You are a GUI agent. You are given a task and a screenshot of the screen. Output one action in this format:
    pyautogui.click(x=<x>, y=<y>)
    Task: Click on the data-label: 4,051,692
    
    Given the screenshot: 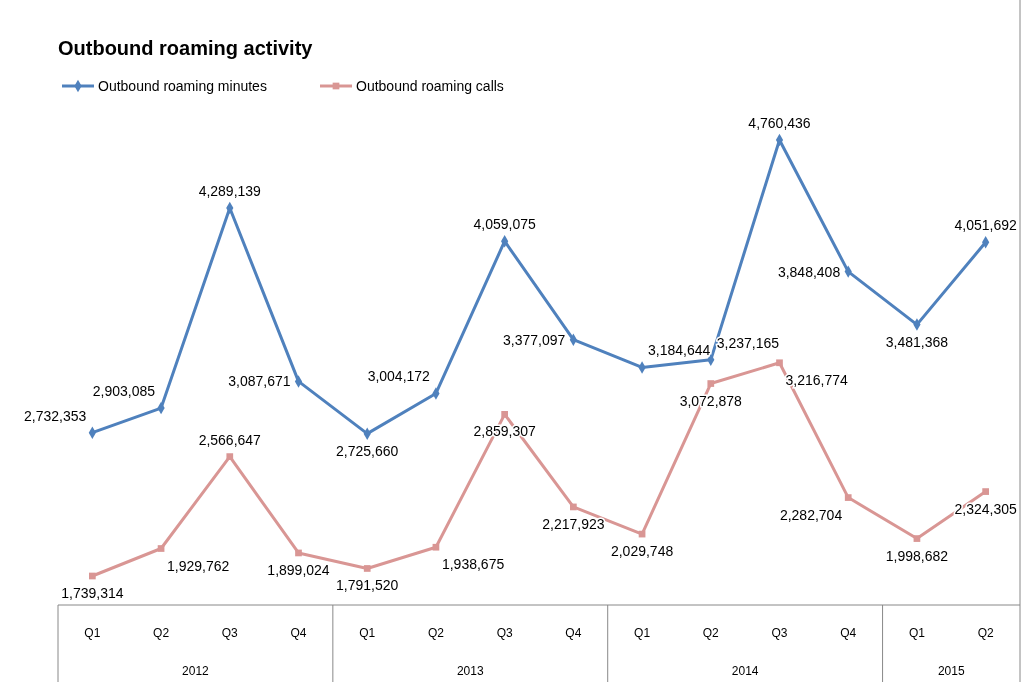 What is the action you would take?
    pyautogui.click(x=985, y=225)
    